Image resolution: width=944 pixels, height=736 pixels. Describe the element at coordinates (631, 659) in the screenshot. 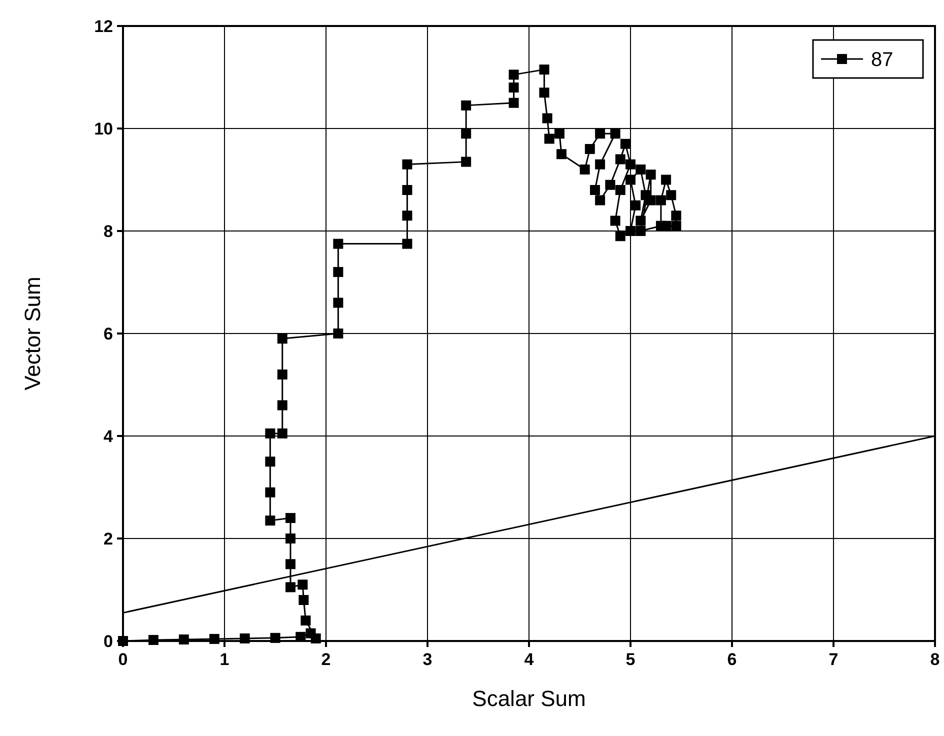

I see `x-tick-label: 5` at that location.